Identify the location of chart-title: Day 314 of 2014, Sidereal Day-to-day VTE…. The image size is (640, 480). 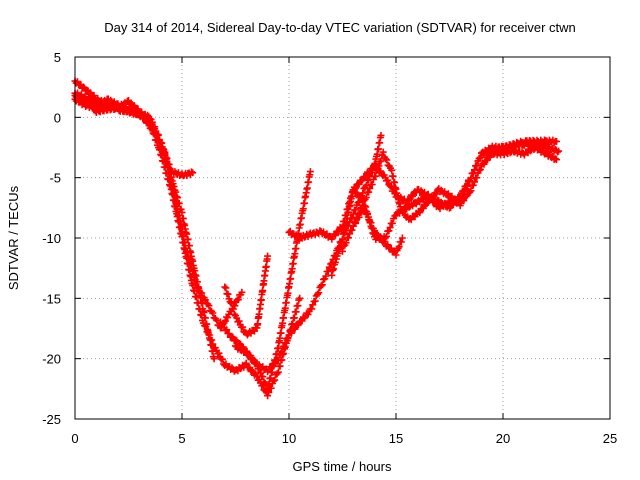
(340, 27).